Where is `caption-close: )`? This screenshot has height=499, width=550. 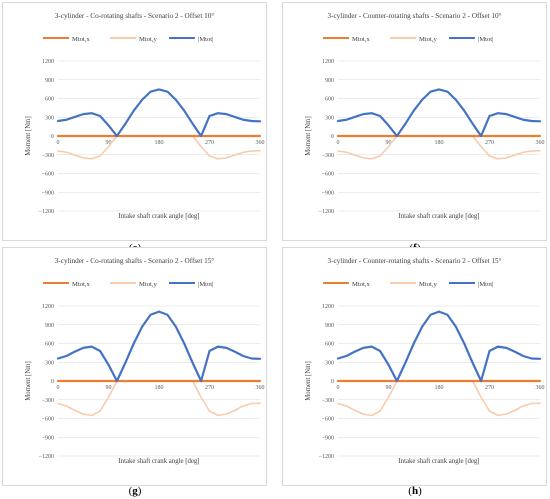
caption-close: ) is located at coordinates (420, 491).